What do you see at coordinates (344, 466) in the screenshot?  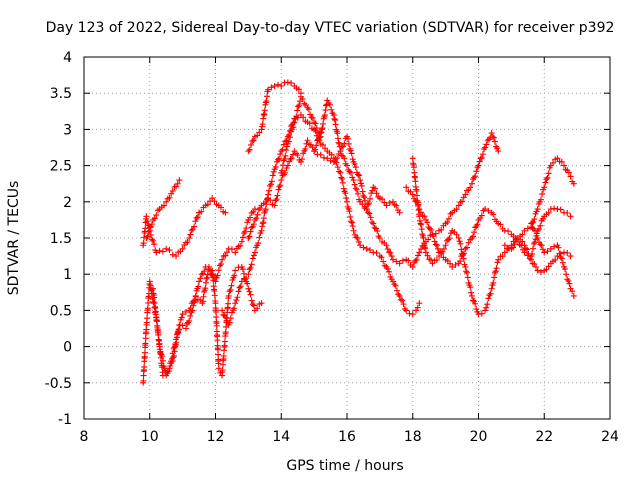 I see `x-axis-label: GPS time / hours` at bounding box center [344, 466].